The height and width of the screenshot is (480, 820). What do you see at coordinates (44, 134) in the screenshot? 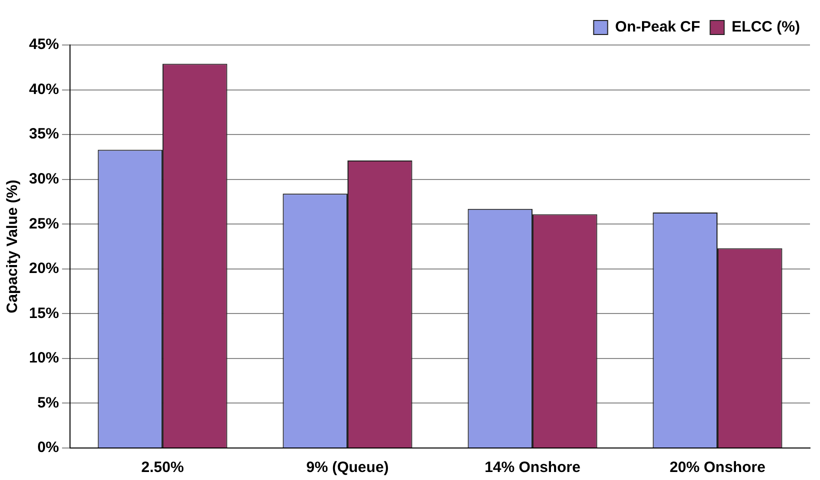
I see `y-tick-label: 35%` at bounding box center [44, 134].